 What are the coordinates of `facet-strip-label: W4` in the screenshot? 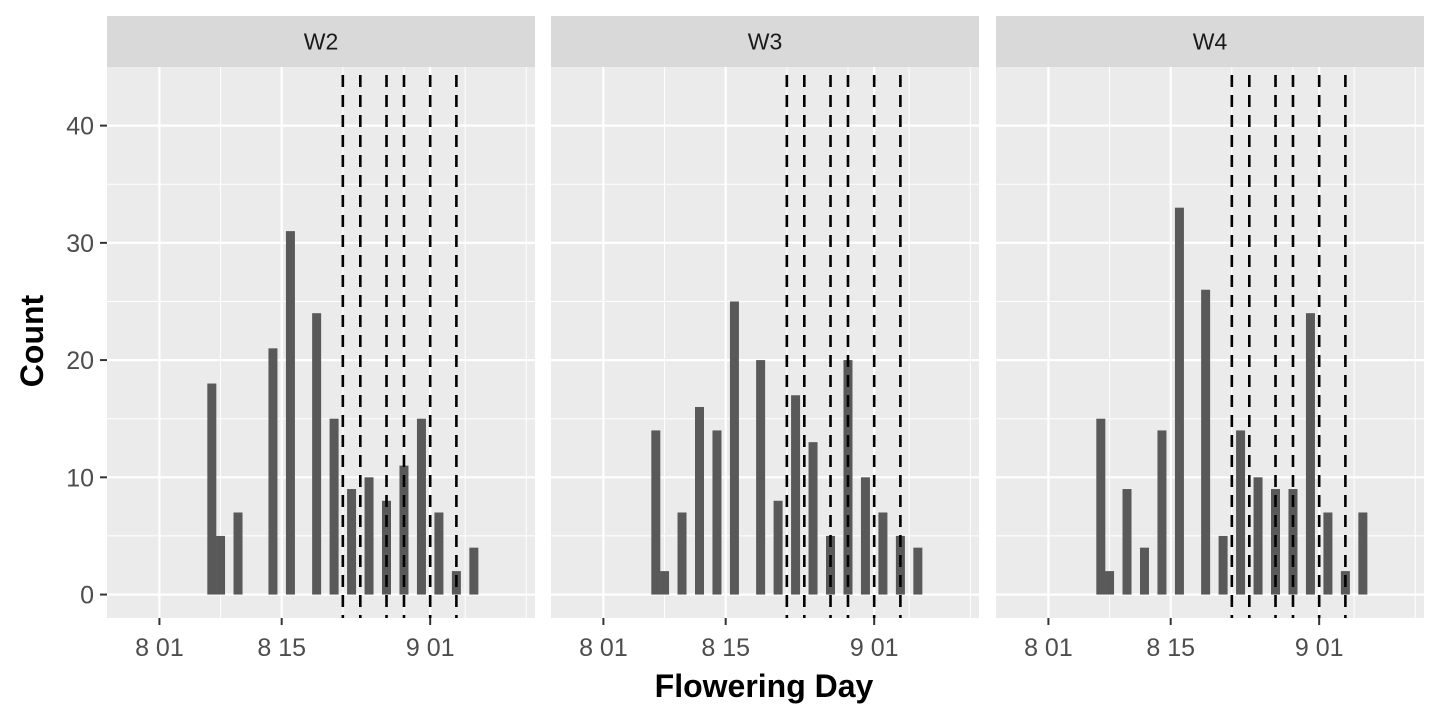 It's located at (1210, 42).